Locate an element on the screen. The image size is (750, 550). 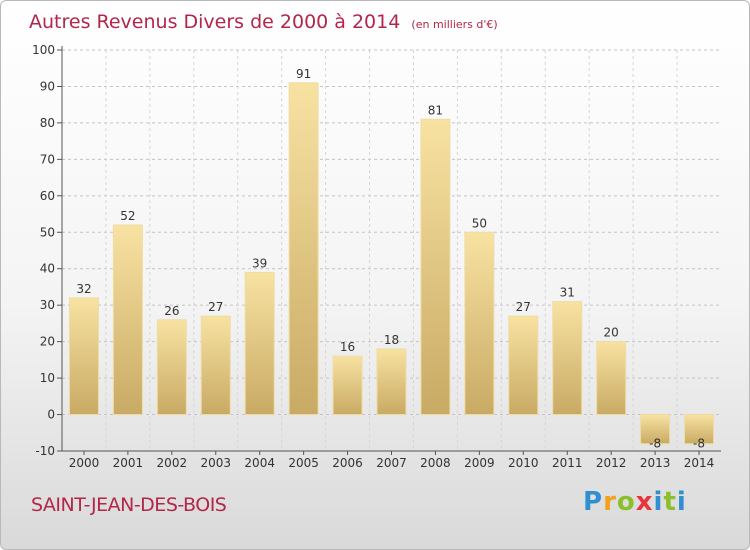
bar-2011 is located at coordinates (567, 358).